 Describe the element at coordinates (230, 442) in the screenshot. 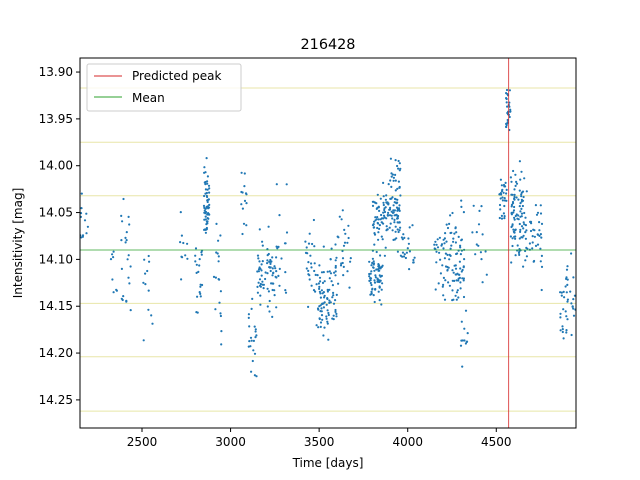

I see `x-tick-label: 3000` at that location.